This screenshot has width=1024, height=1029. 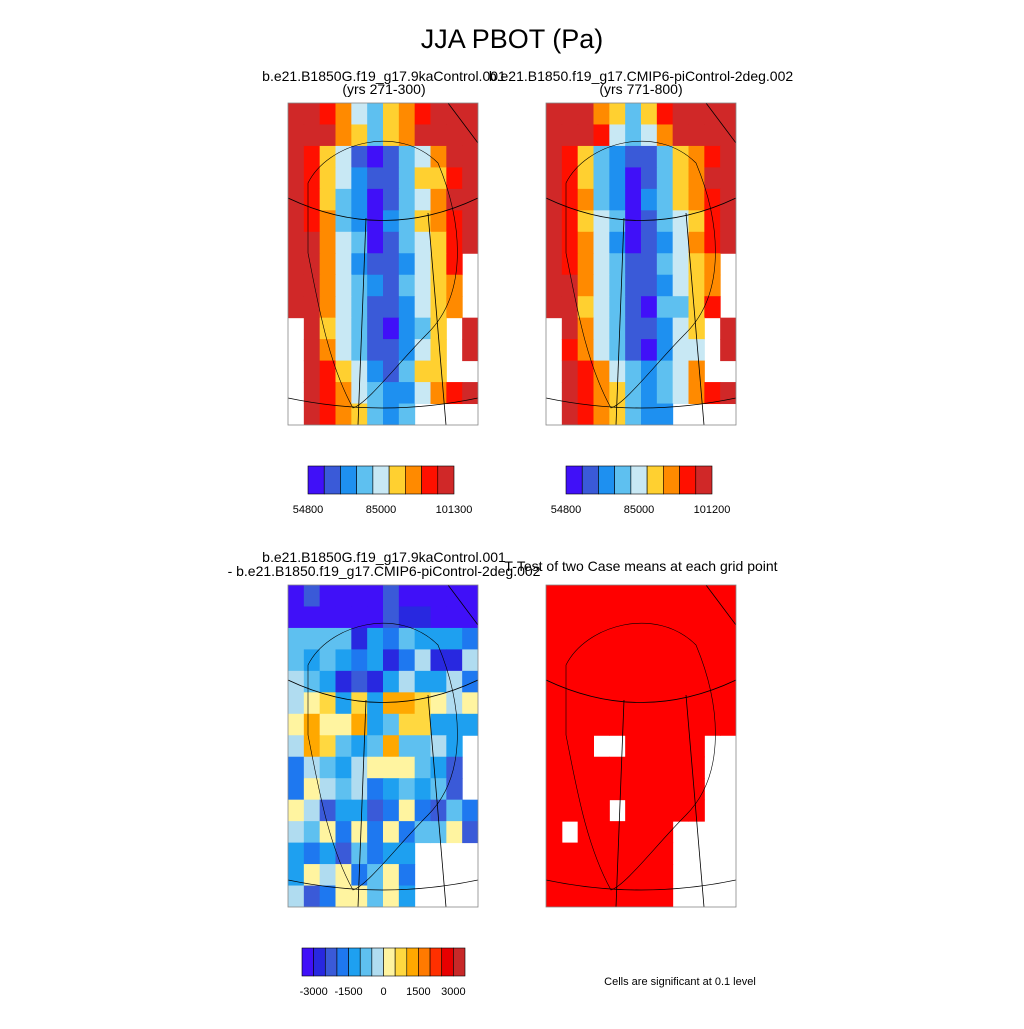 What do you see at coordinates (384, 76) in the screenshot?
I see `panel-title: b.e21.B1850G.f19_g17.9kaControl.001` at bounding box center [384, 76].